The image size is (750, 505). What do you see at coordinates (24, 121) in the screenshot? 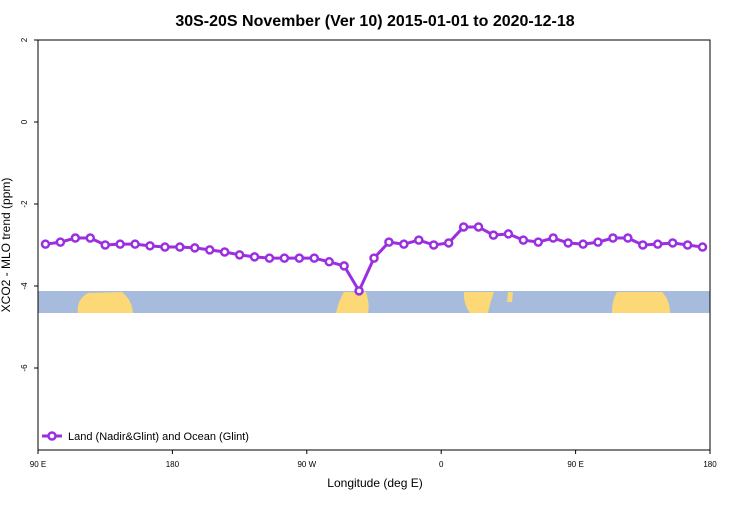
I see `y-tick-label: 0` at bounding box center [24, 121].